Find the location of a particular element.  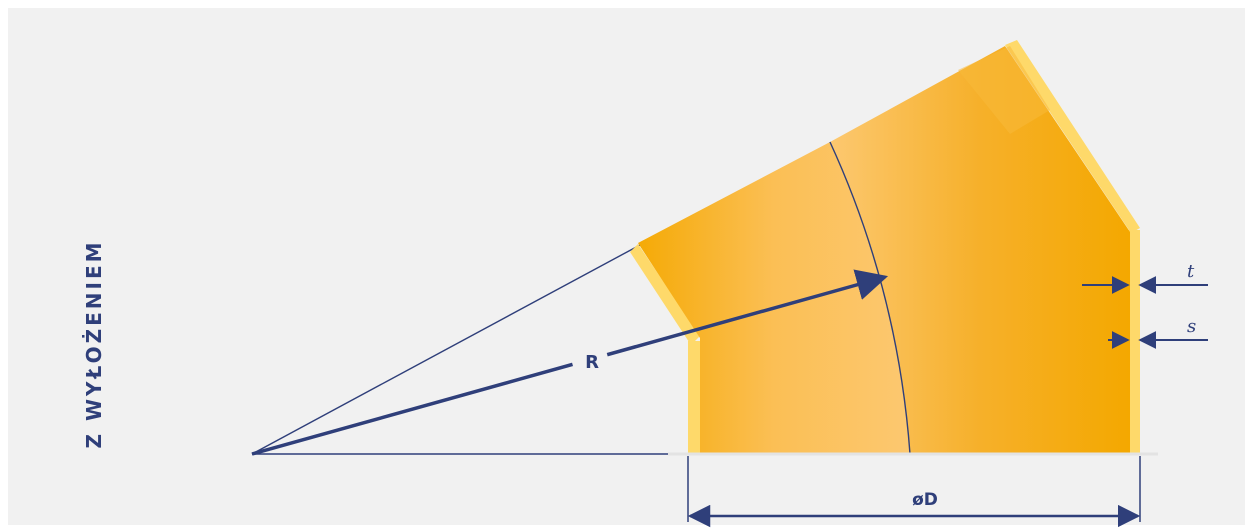

lining-thickness-label: t is located at coordinates (1191, 271).